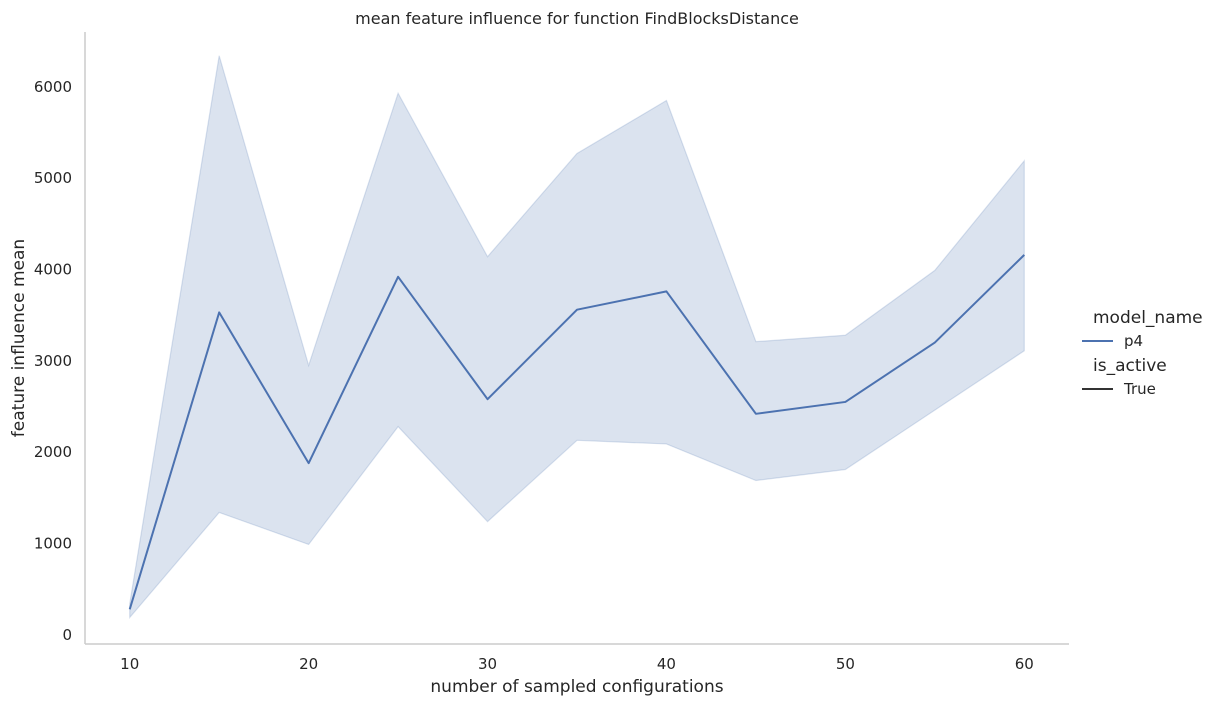  Describe the element at coordinates (1148, 318) in the screenshot. I see `legend-title-model-name: model_name` at that location.